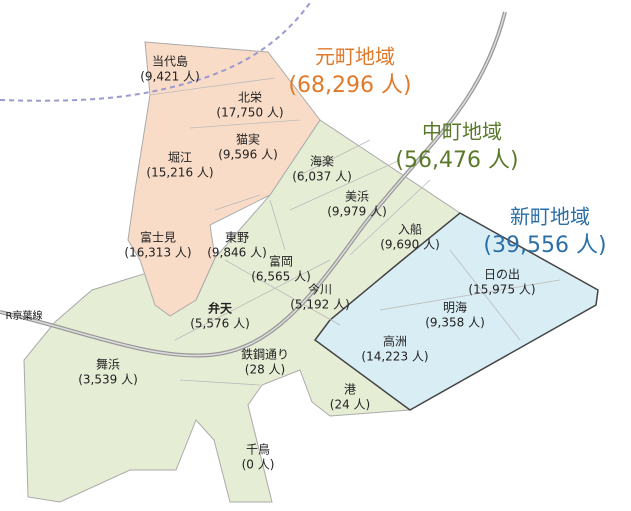 The width and height of the screenshot is (631, 511). What do you see at coordinates (248, 139) in the screenshot?
I see `district-name: 猫実` at bounding box center [248, 139].